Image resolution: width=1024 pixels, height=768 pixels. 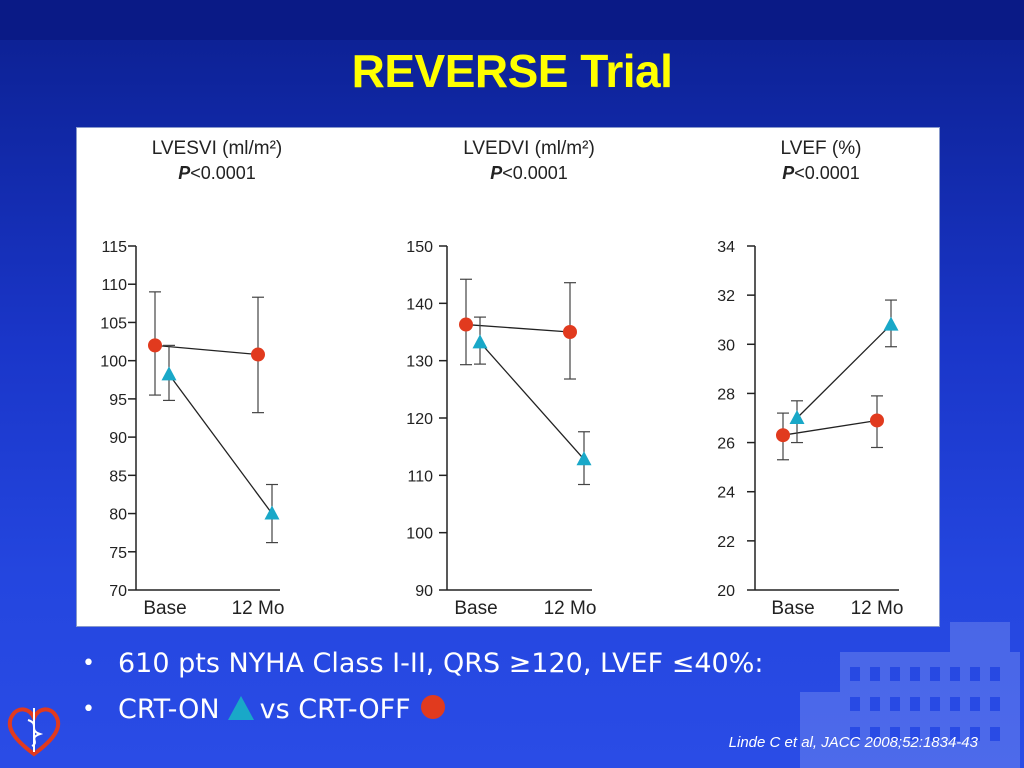 What do you see at coordinates (217, 148) in the screenshot?
I see `chart-title: LVESVI (ml/m²)` at bounding box center [217, 148].